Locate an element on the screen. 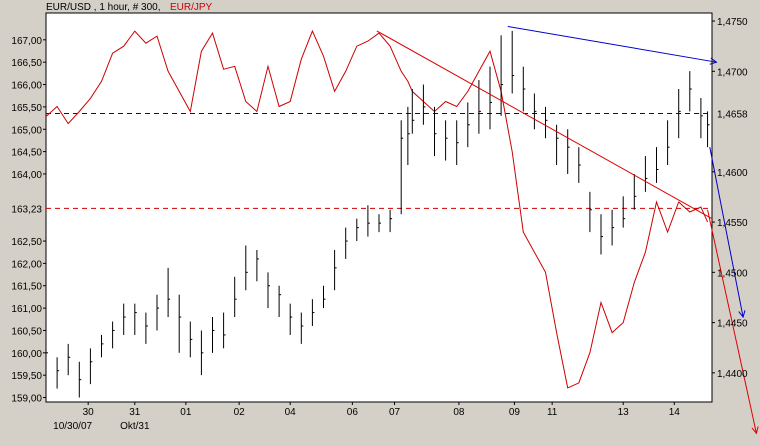  x-axis-sublabel: Okt/31 is located at coordinates (135, 426).